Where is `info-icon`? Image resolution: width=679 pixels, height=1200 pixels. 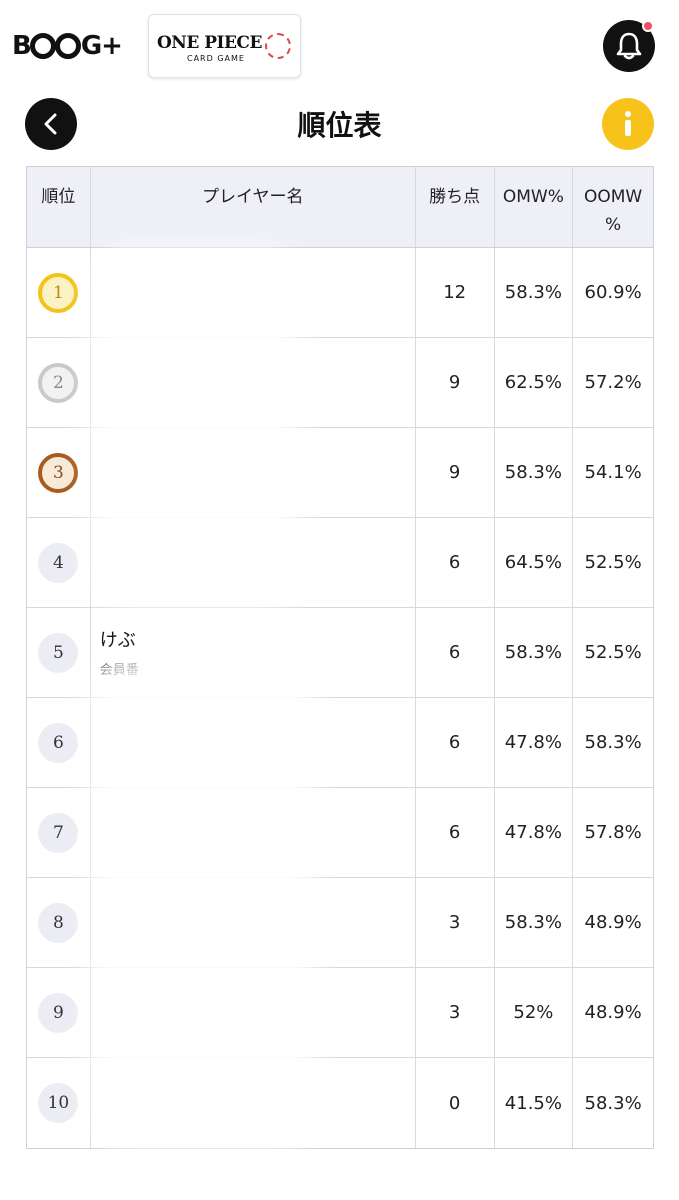
info-icon is located at coordinates (628, 123).